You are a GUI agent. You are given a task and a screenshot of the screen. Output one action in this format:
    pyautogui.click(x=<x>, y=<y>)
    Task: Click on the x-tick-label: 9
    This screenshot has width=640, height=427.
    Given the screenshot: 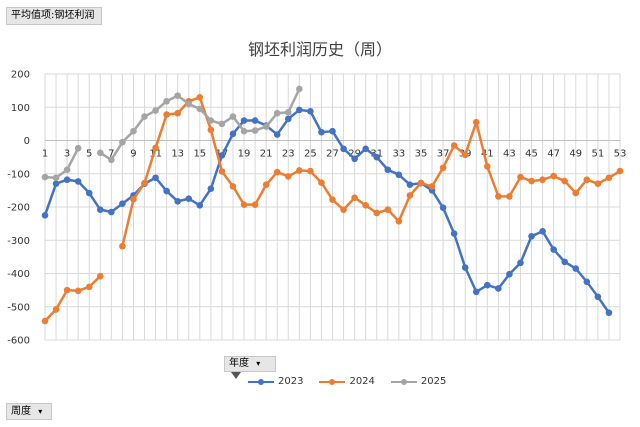 What is the action you would take?
    pyautogui.click(x=133, y=154)
    